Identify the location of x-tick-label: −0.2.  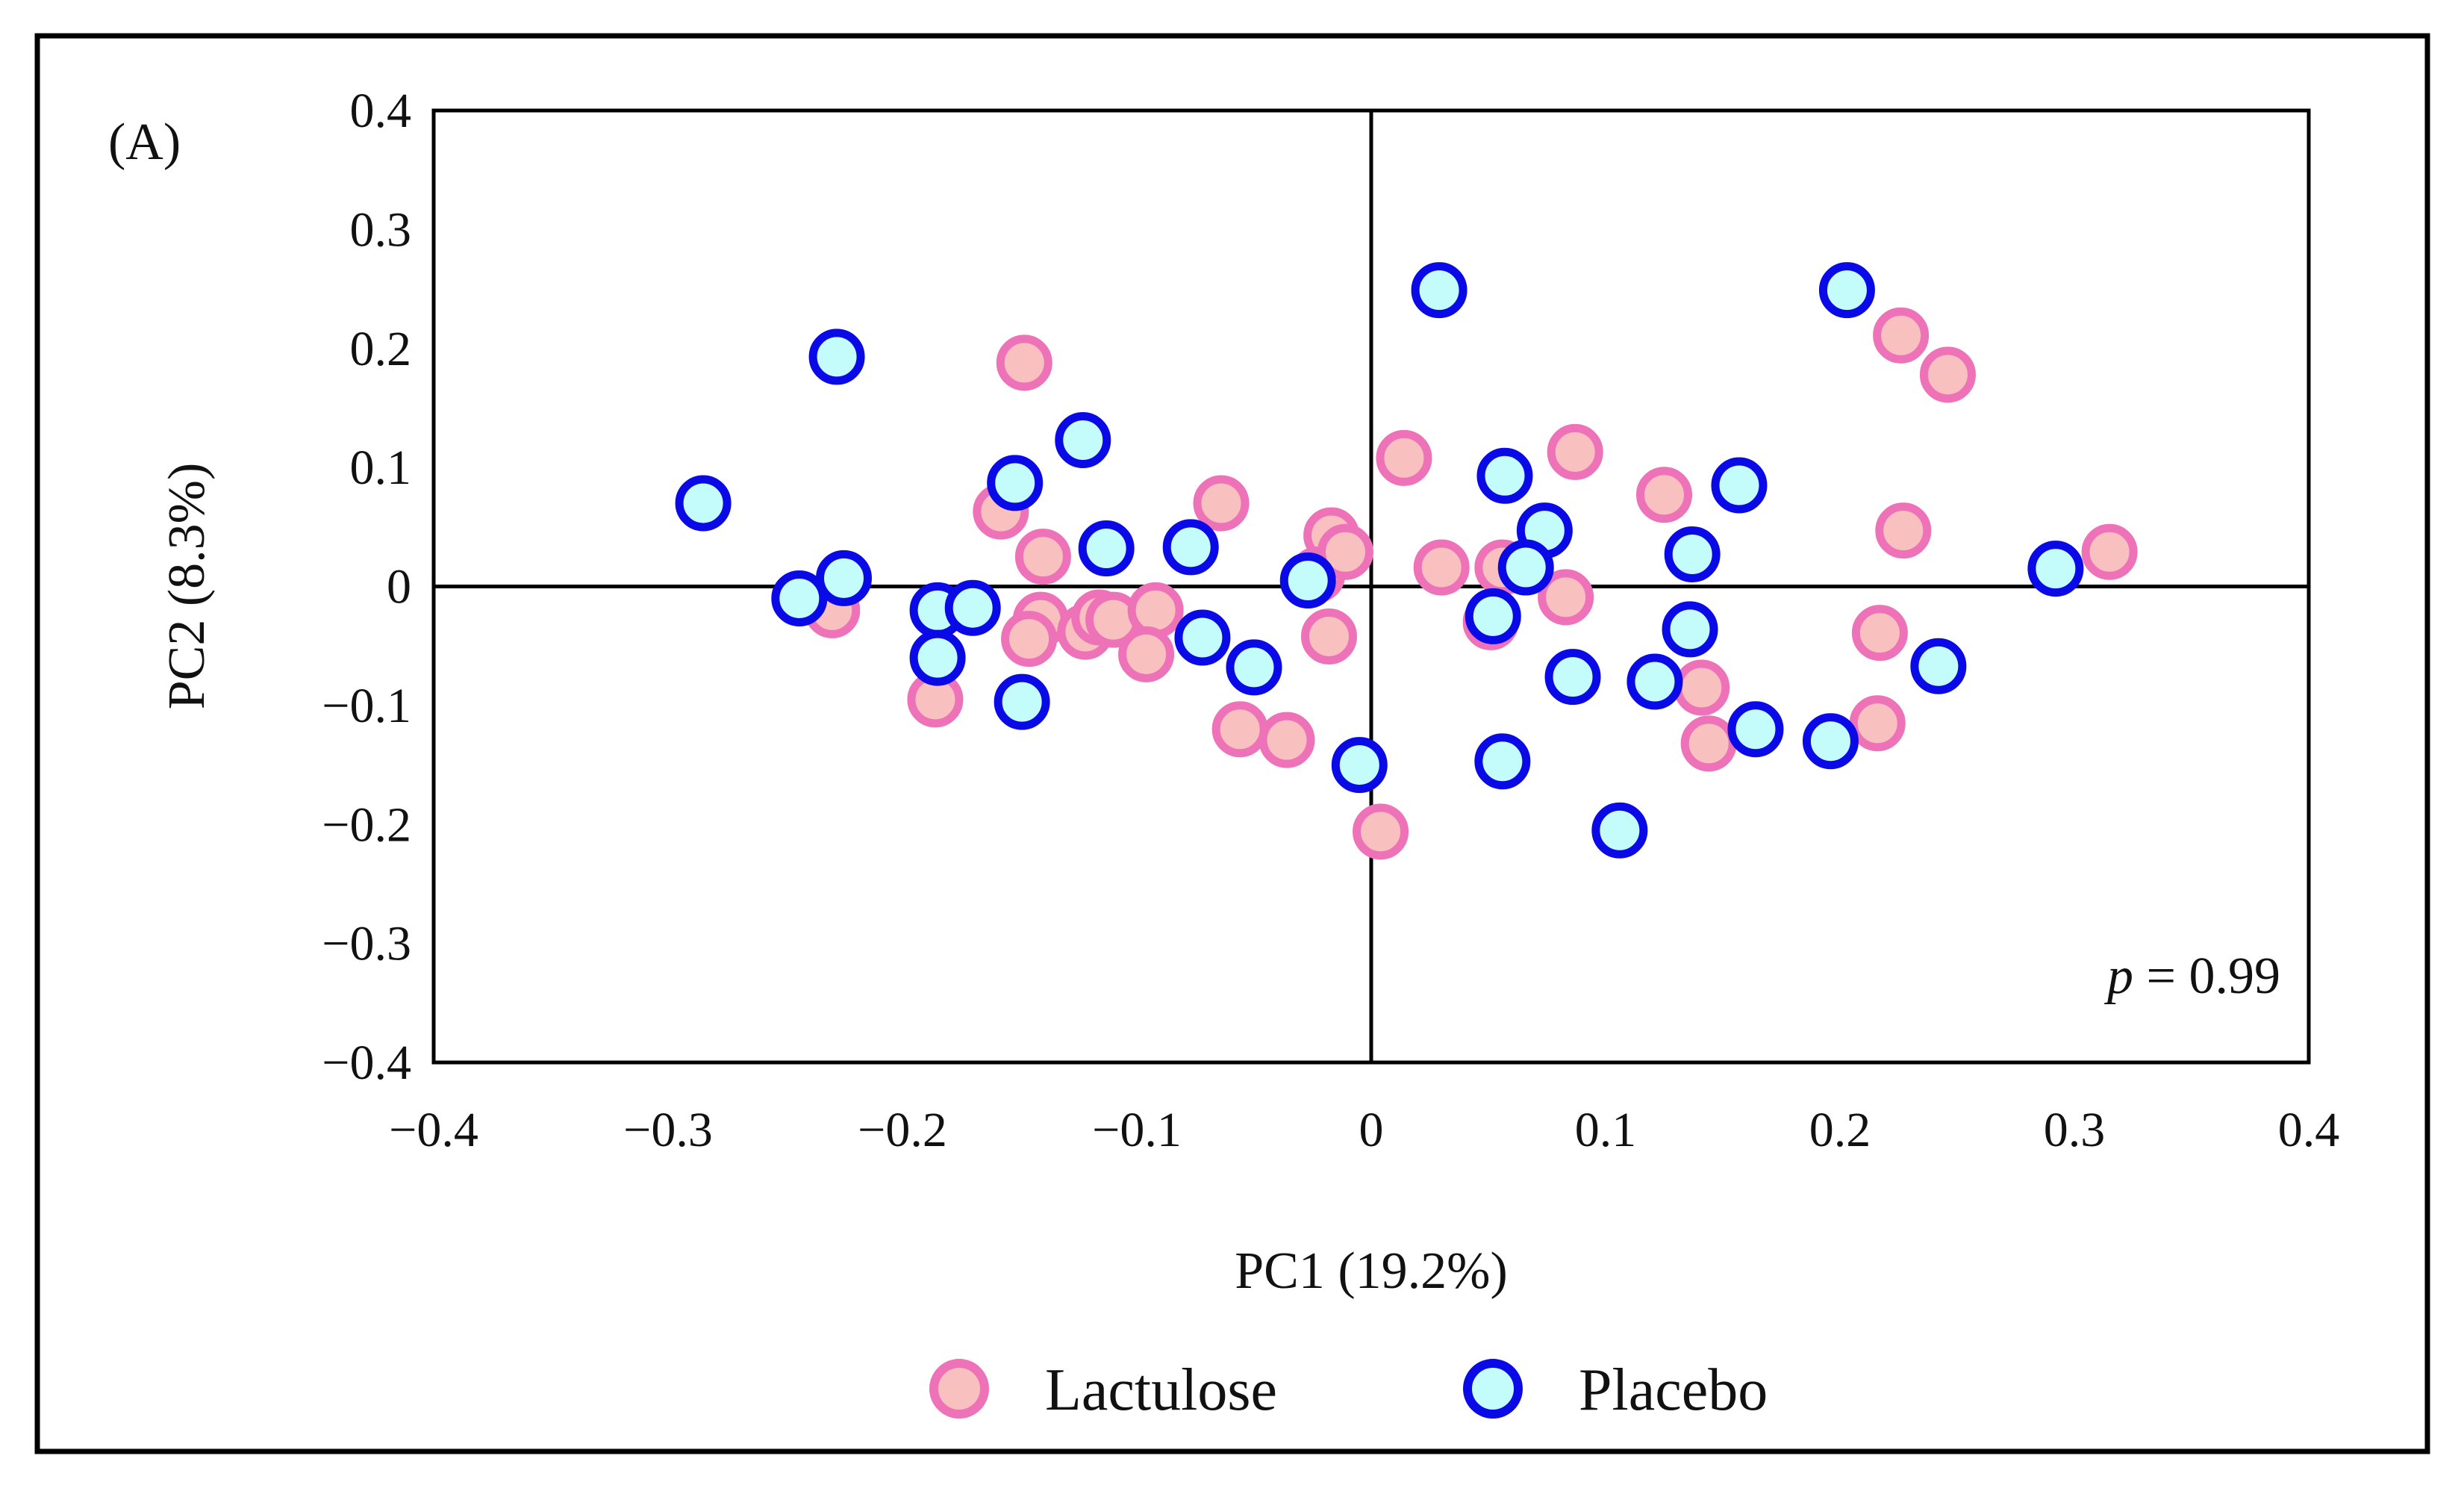
(903, 1130).